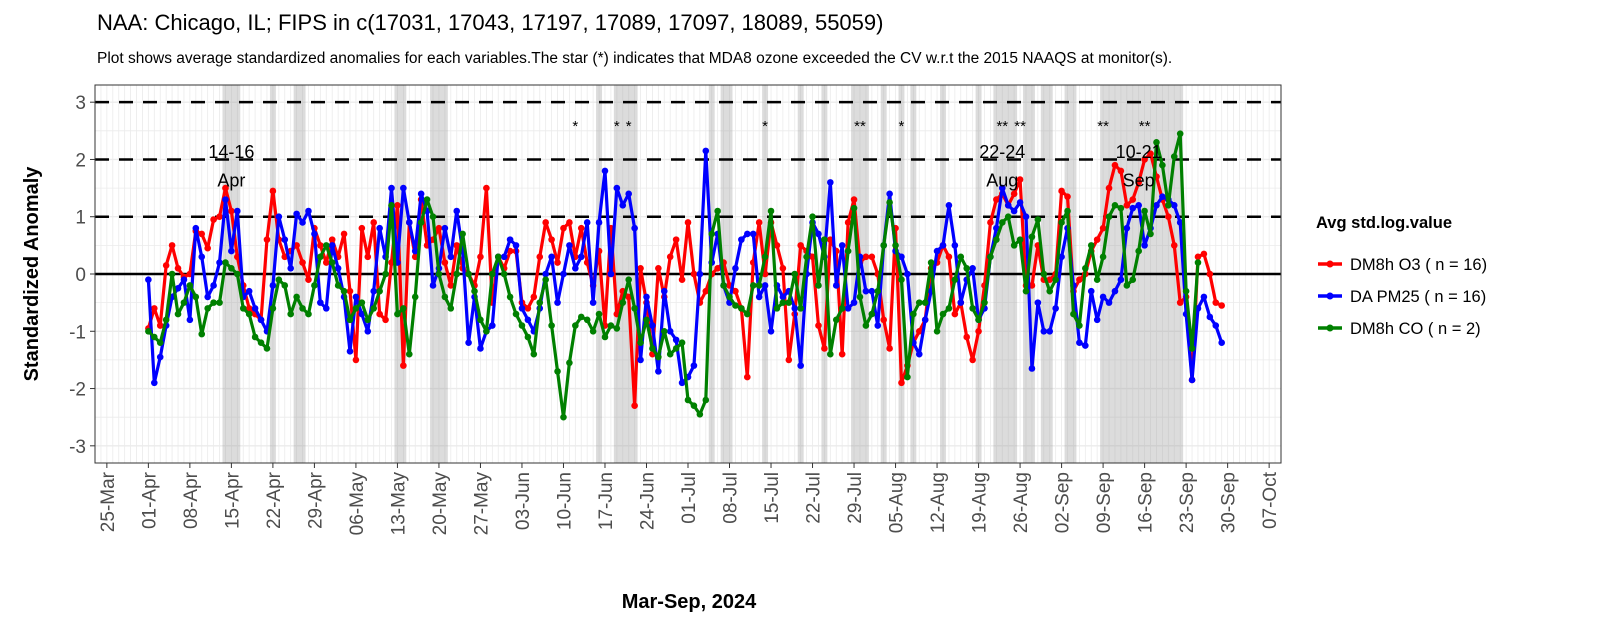 The height and width of the screenshot is (640, 1600). Describe the element at coordinates (1415, 329) in the screenshot. I see `legend-label: DM8h CO ( n = 2)` at that location.